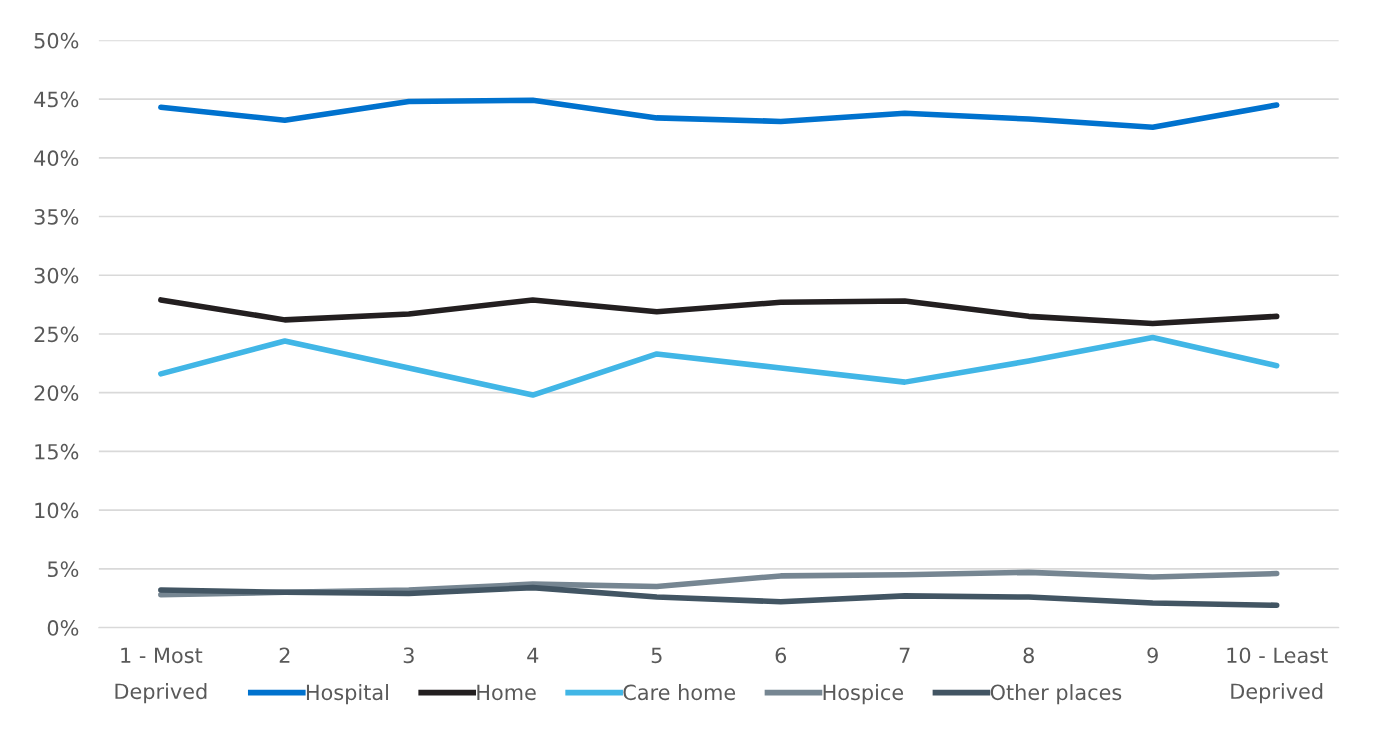 The width and height of the screenshot is (1373, 734). Describe the element at coordinates (506, 692) in the screenshot. I see `legend-label: Home` at that location.